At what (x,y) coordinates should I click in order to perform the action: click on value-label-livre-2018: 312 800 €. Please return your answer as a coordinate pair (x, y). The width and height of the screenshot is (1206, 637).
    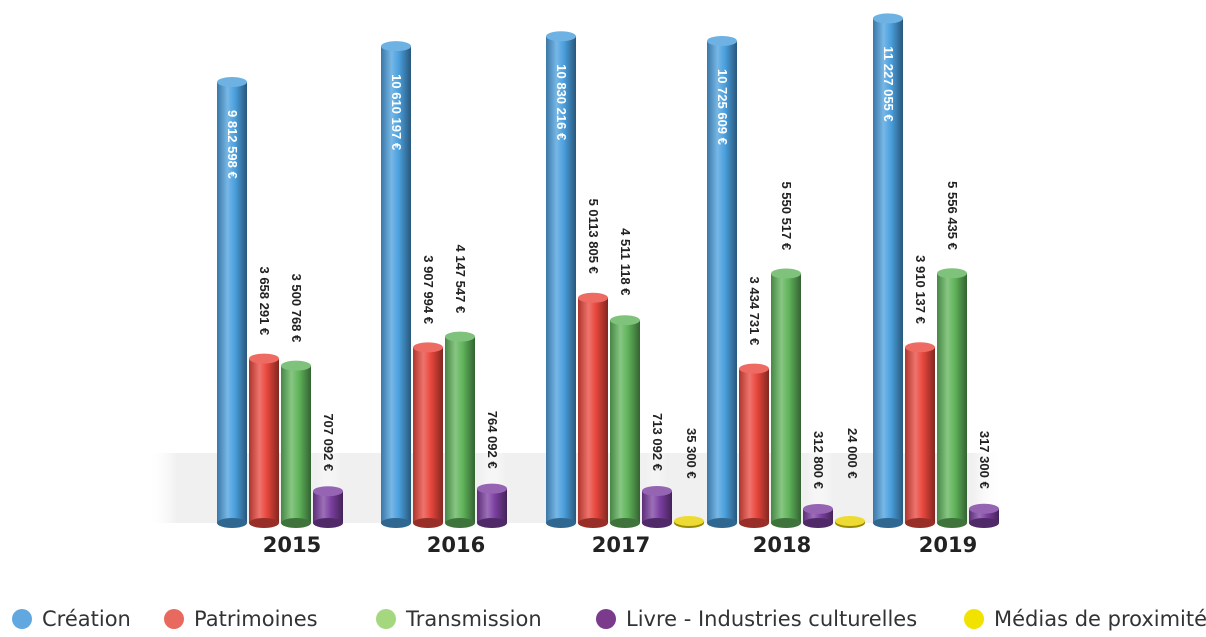
    Looking at the image, I should click on (818, 460).